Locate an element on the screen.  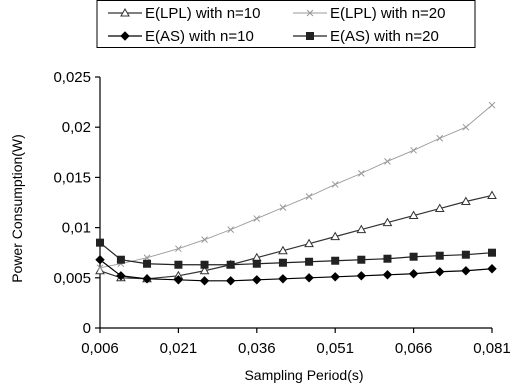
legend-lpl-n10-point is located at coordinates (125, 12).